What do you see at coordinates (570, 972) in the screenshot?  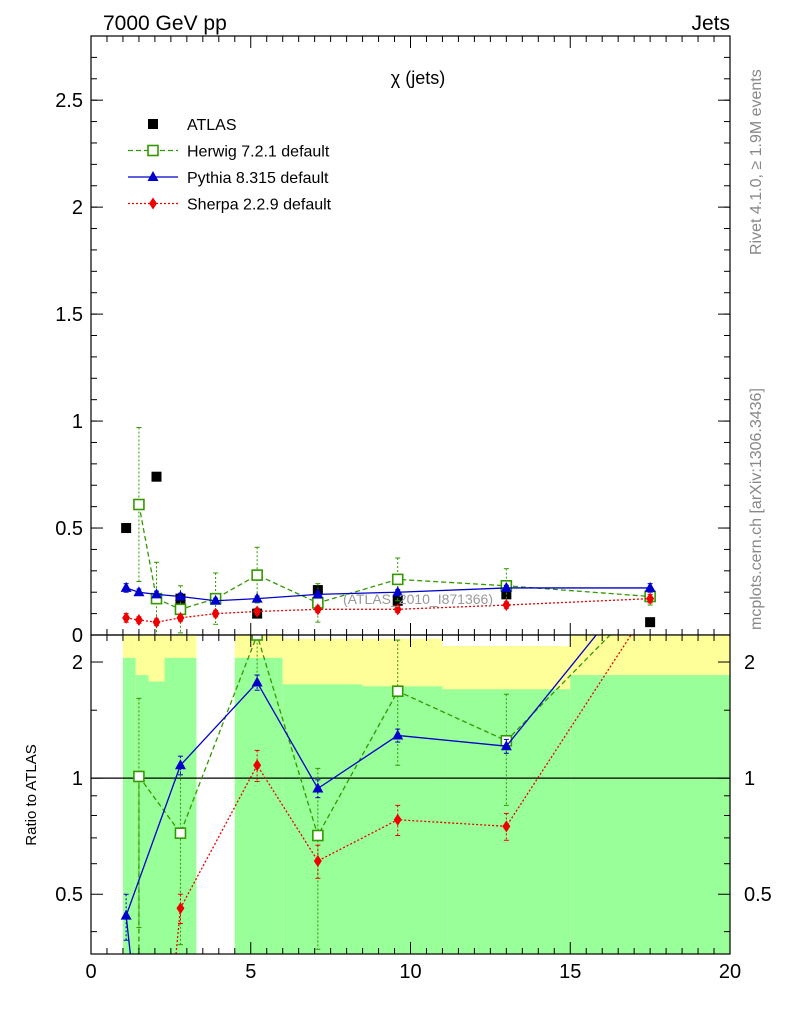 I see `x-tick-label: 15` at bounding box center [570, 972].